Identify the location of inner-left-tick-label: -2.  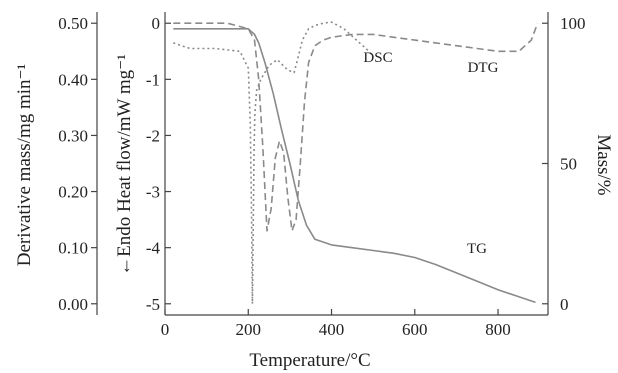
(153, 135).